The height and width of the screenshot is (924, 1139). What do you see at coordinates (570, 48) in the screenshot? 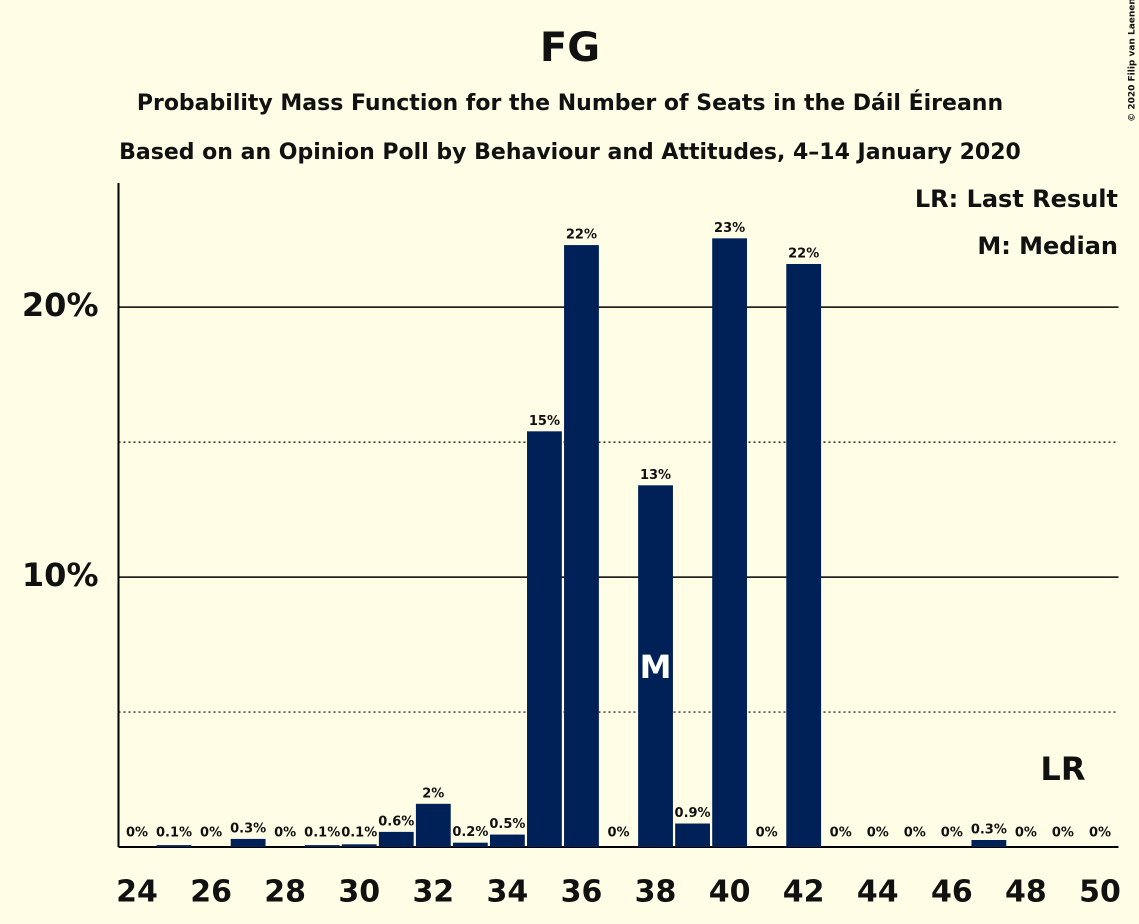
I see `chart-title: FG` at bounding box center [570, 48].